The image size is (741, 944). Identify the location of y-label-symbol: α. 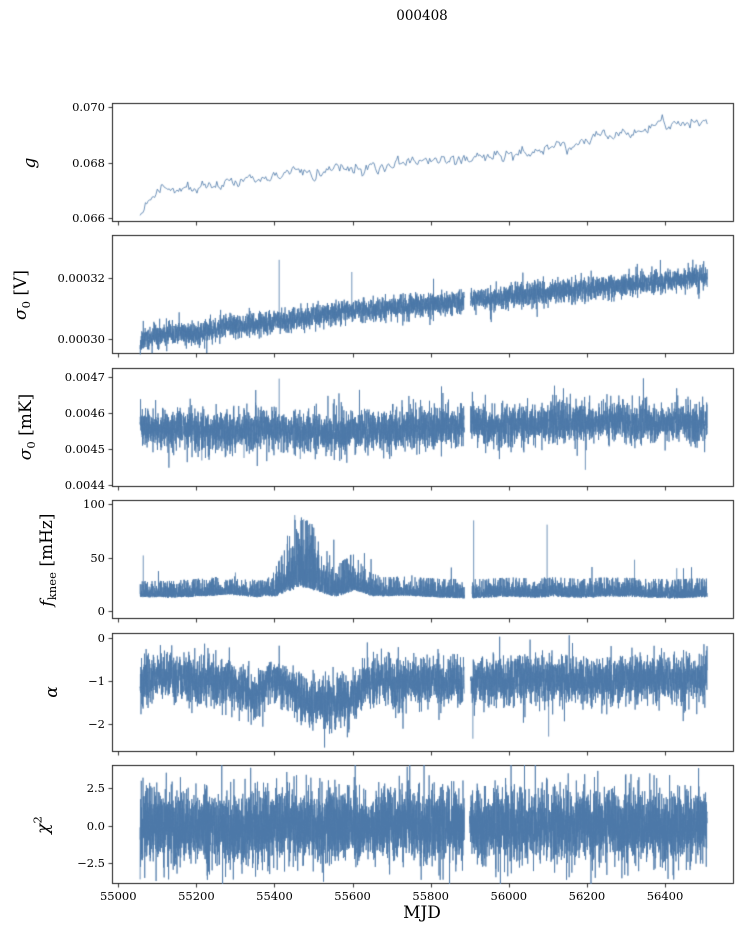
(52, 692).